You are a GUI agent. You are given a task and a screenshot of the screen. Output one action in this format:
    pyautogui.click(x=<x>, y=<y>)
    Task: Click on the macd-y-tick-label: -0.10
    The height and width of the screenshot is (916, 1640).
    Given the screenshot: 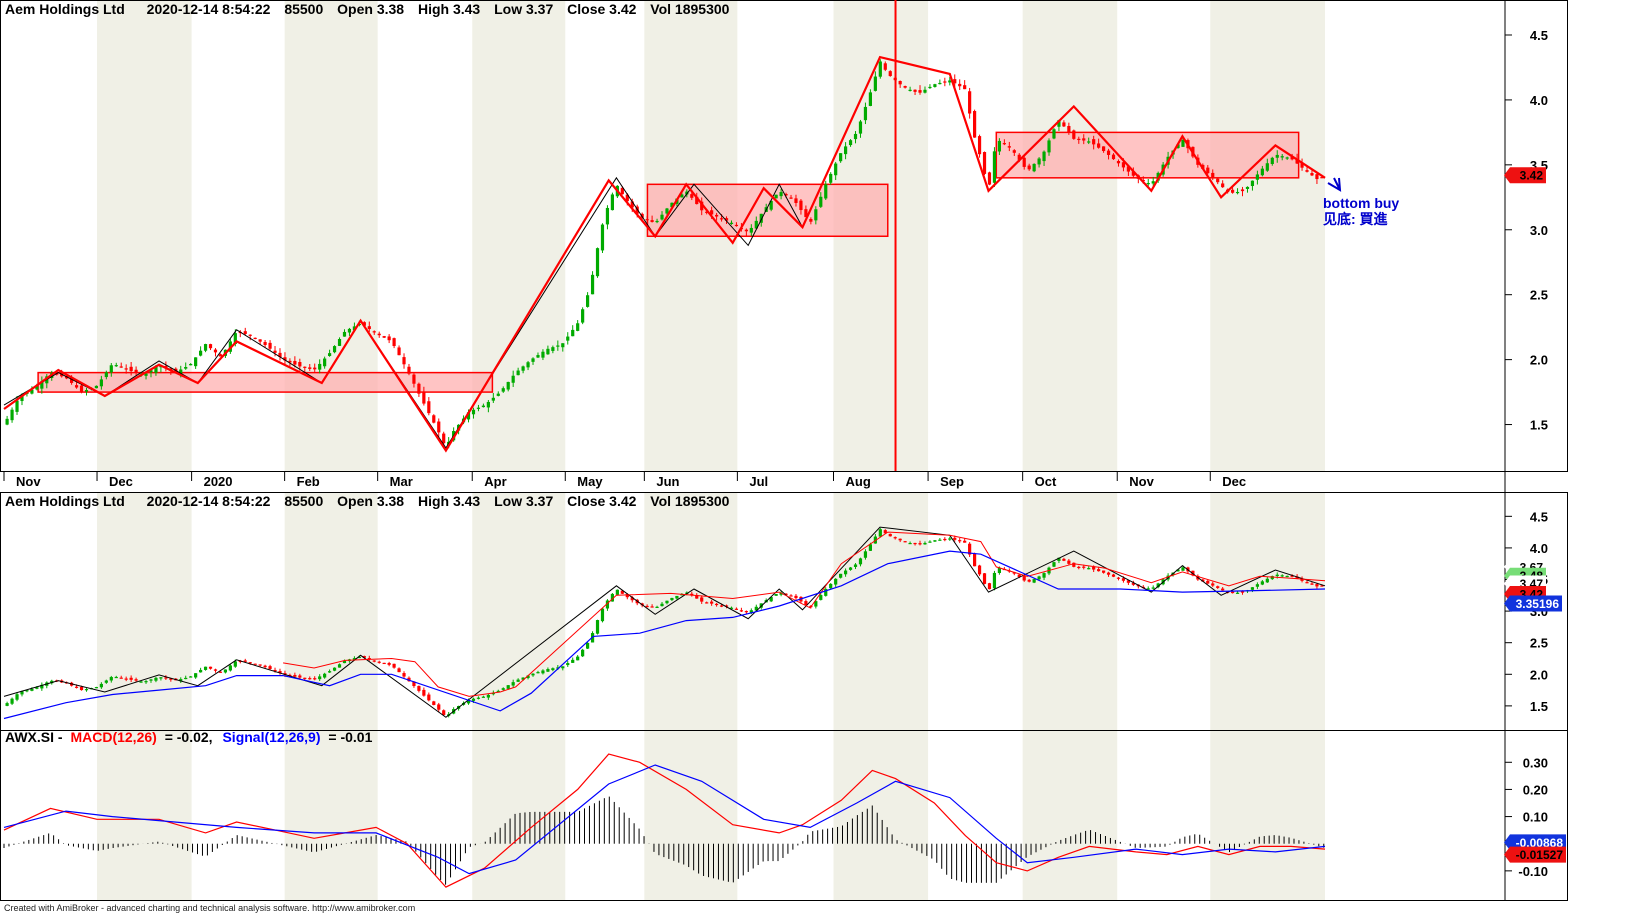 What is the action you would take?
    pyautogui.click(x=1533, y=871)
    